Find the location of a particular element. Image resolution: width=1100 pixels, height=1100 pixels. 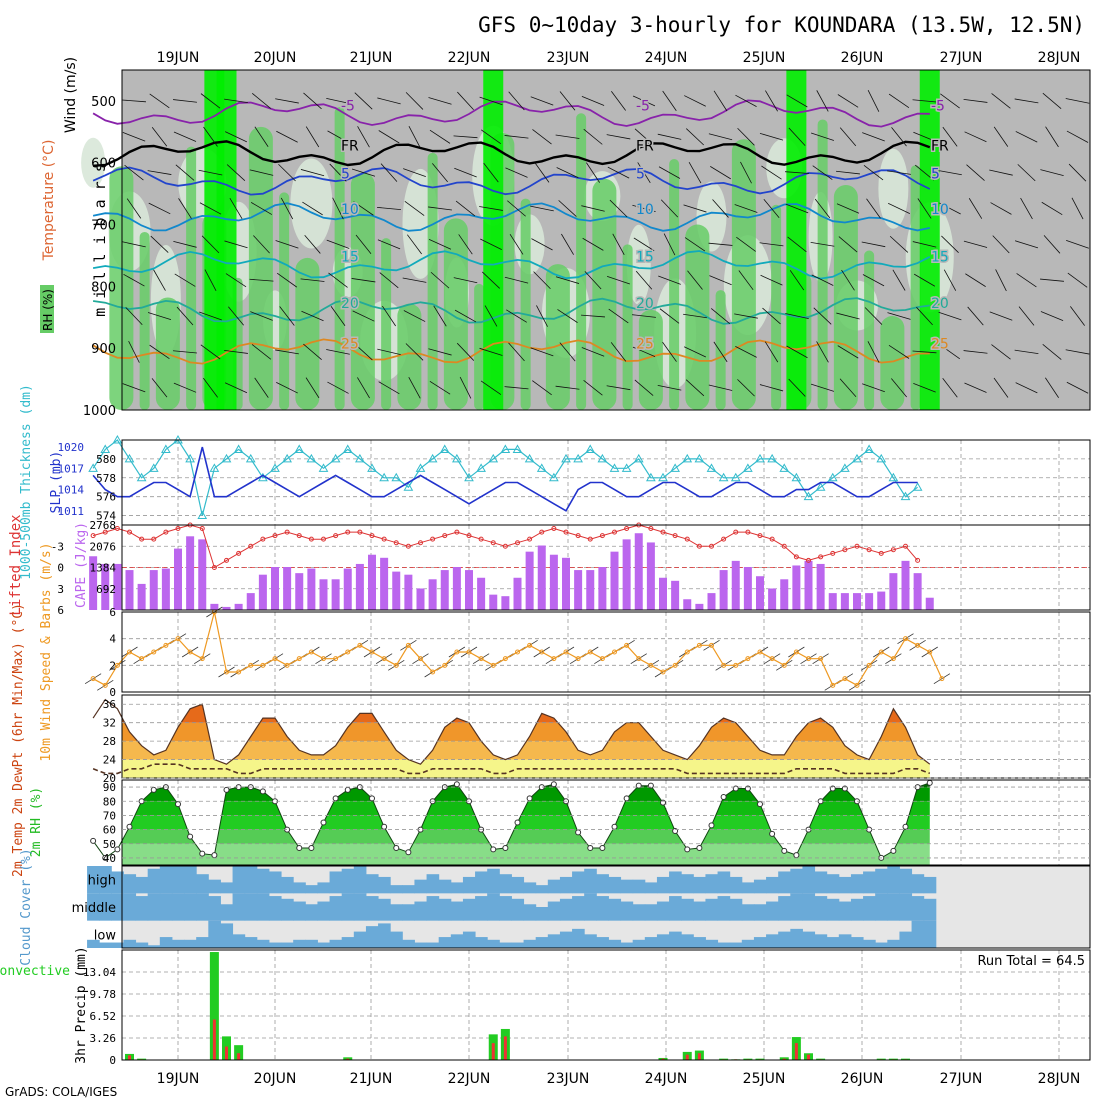

precip-tick-label: 3.26 is located at coordinates (103, 1038).